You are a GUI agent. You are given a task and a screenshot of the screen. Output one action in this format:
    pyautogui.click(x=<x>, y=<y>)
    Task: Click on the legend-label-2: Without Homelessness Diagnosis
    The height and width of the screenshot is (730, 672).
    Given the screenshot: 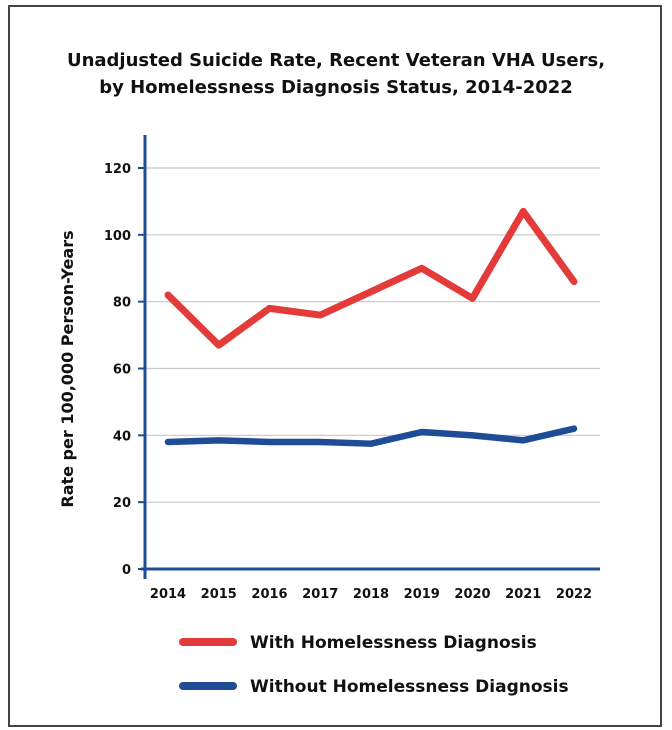 What is the action you would take?
    pyautogui.click(x=409, y=687)
    